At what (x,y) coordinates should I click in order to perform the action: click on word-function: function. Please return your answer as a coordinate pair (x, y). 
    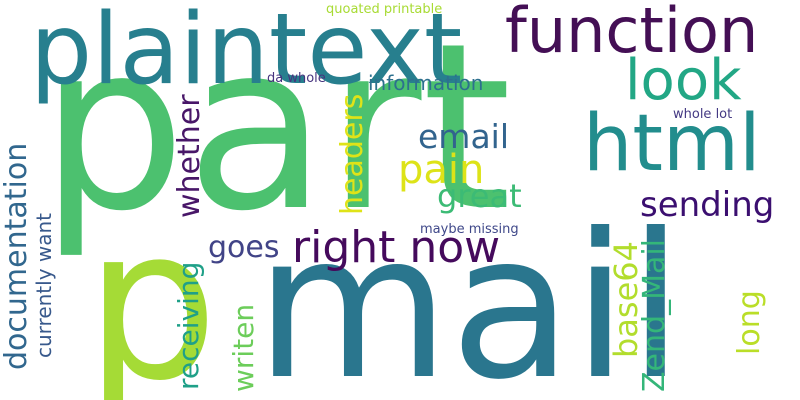
    Looking at the image, I should click on (632, 33).